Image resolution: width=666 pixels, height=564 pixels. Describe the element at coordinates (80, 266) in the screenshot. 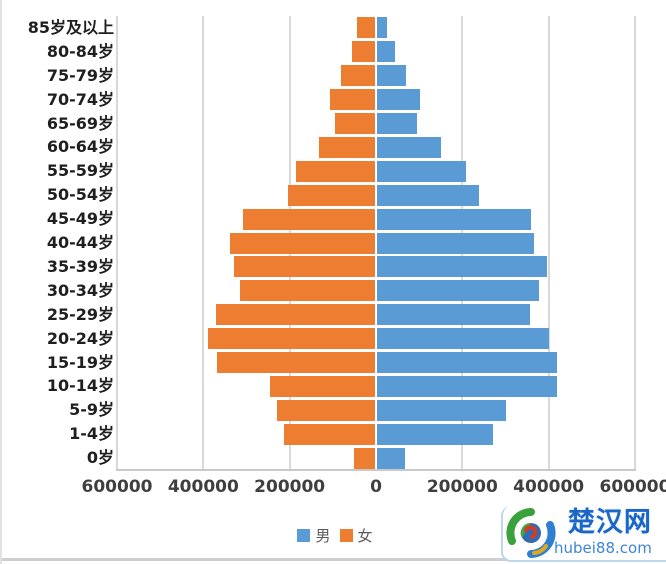

I see `y-axis-label: 35-39岁` at that location.